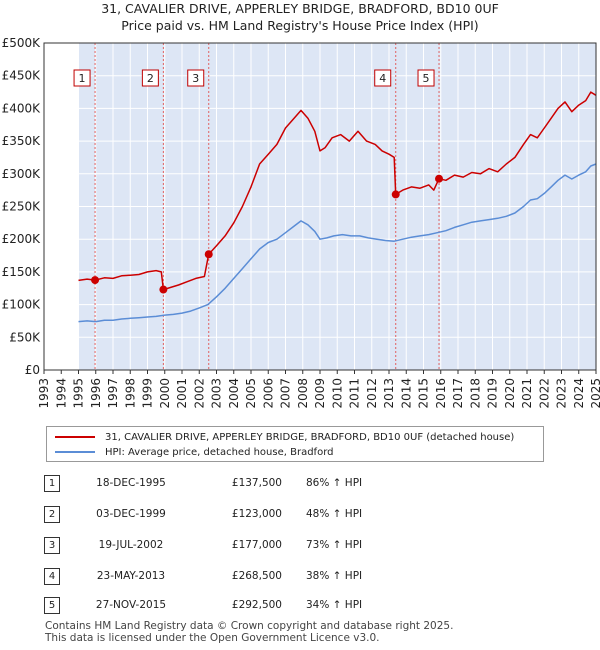 The image size is (600, 650). I want to click on transaction-number: 4, so click(52, 576).